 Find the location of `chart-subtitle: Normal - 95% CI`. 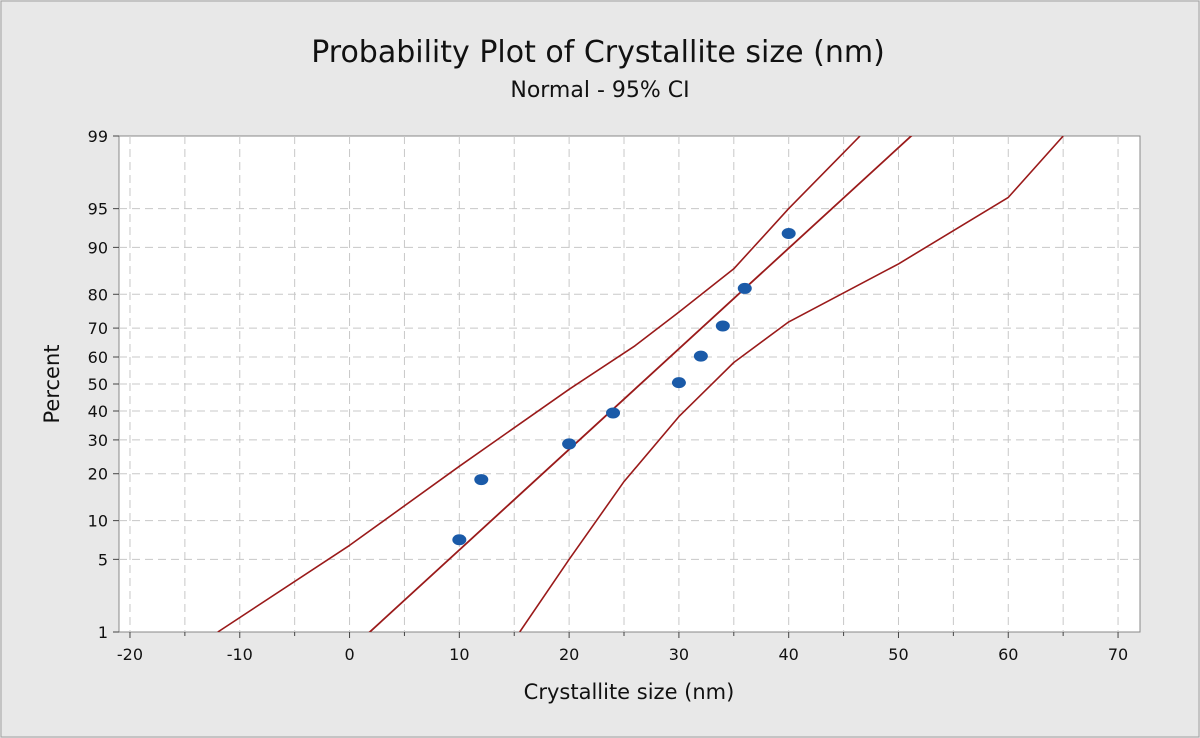

chart-subtitle: Normal - 95% CI is located at coordinates (599, 90).